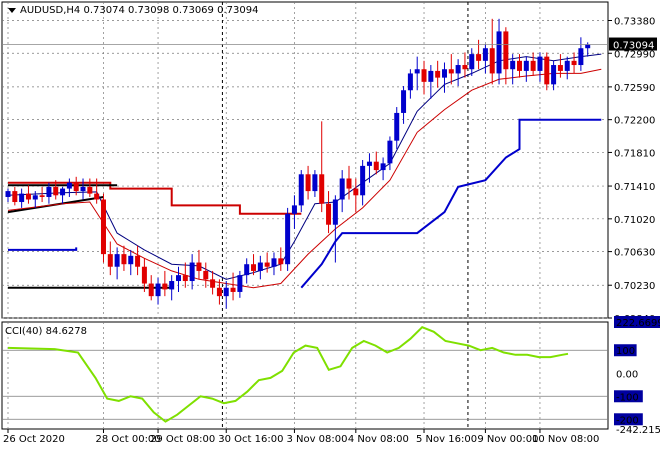 Image resolution: width=660 pixels, height=450 pixels. Describe the element at coordinates (634, 286) in the screenshot. I see `y-tick-label: 0.70230` at that location.